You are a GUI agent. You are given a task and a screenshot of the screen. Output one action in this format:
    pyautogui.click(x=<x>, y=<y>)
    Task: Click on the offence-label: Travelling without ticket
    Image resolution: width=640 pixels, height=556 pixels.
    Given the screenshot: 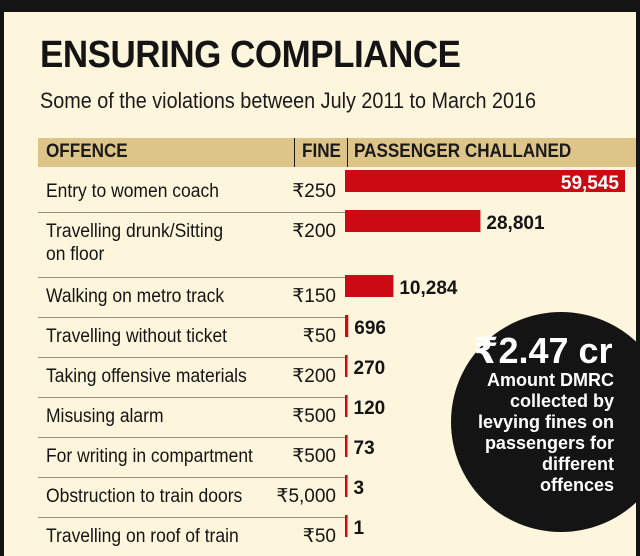 What is the action you would take?
    pyautogui.click(x=165, y=336)
    